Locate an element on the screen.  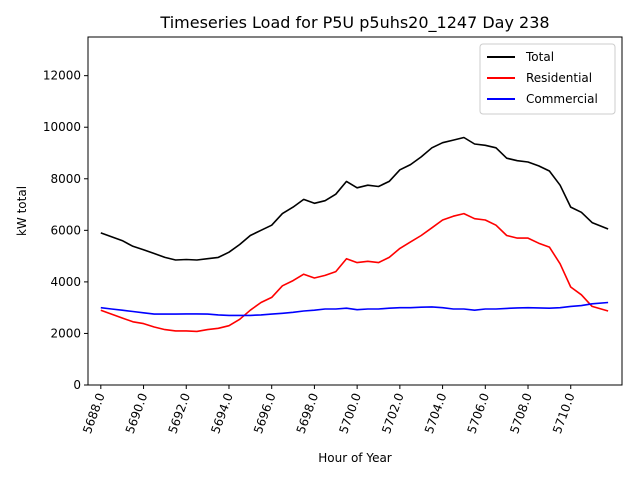
y-tick-label: 0 is located at coordinates (77, 385).